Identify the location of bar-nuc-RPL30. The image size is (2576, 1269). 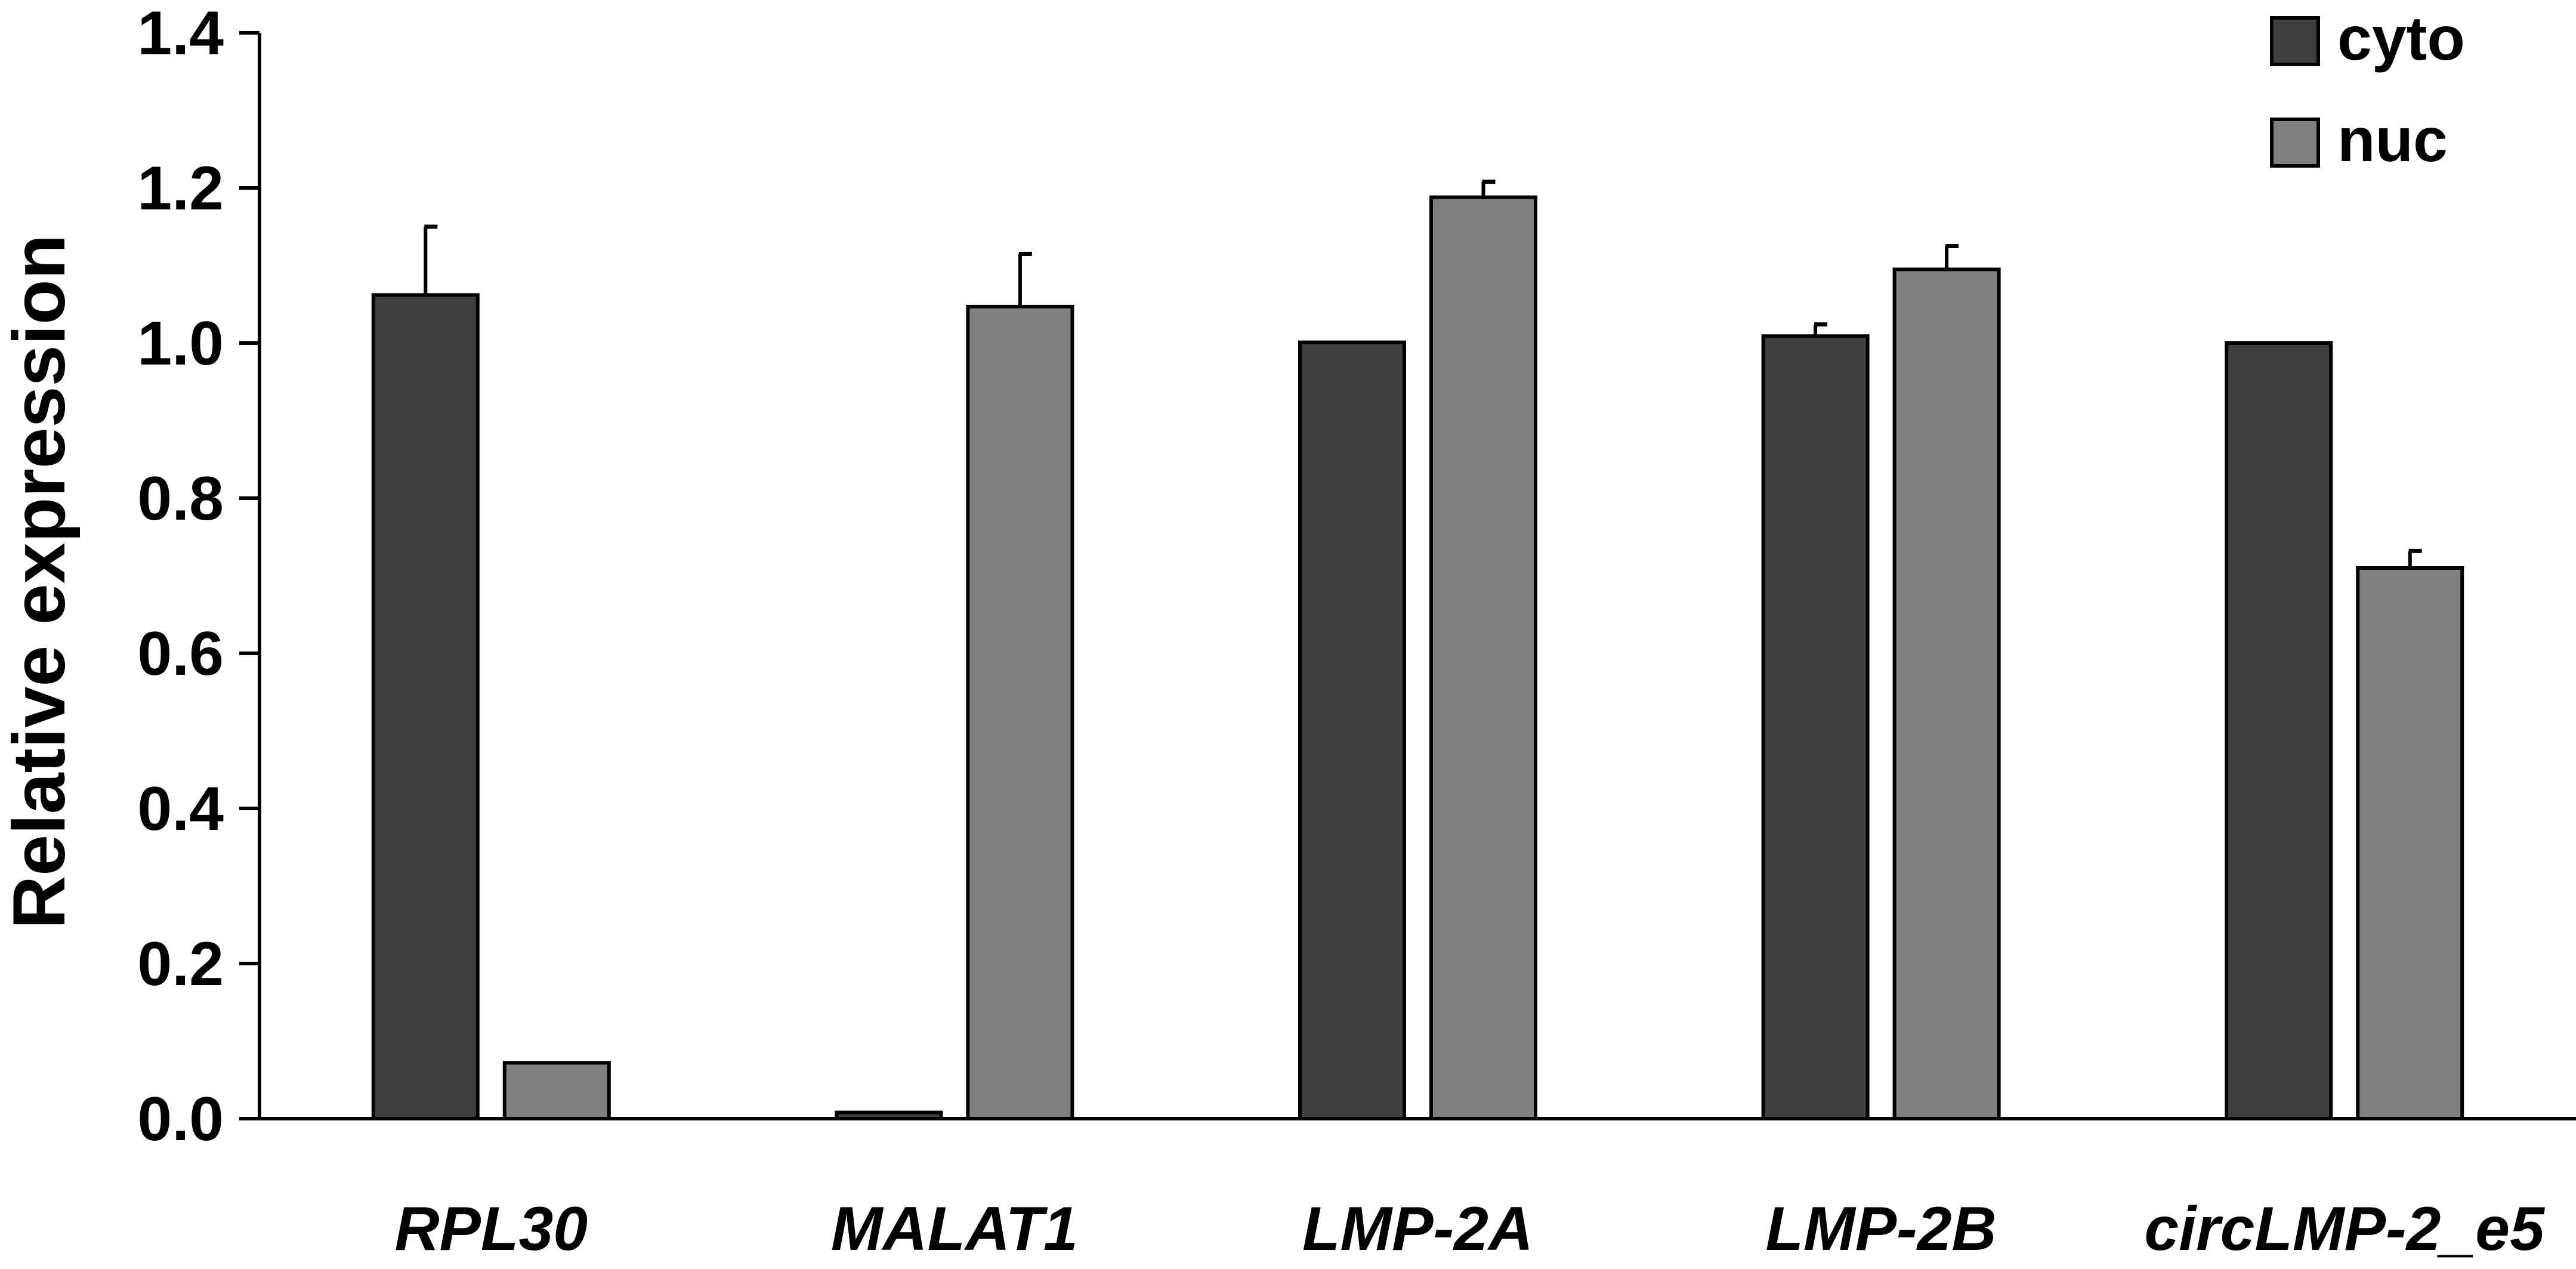
(556, 1091).